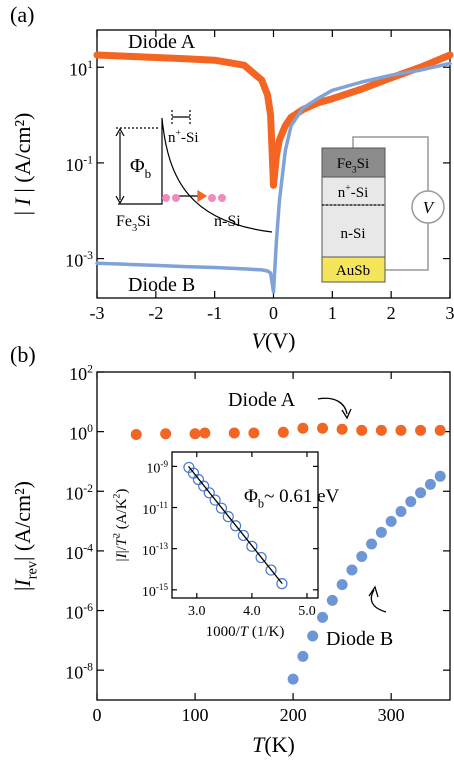  I want to click on text-part: V, so click(429, 207).